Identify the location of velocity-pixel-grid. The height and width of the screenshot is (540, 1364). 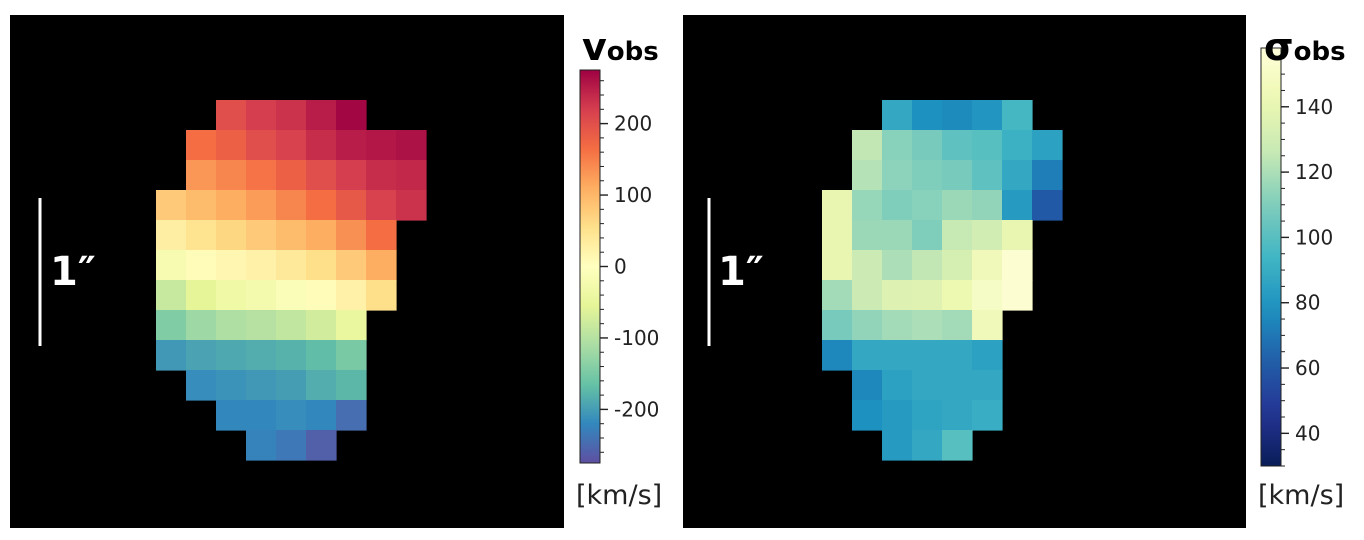
(291, 280).